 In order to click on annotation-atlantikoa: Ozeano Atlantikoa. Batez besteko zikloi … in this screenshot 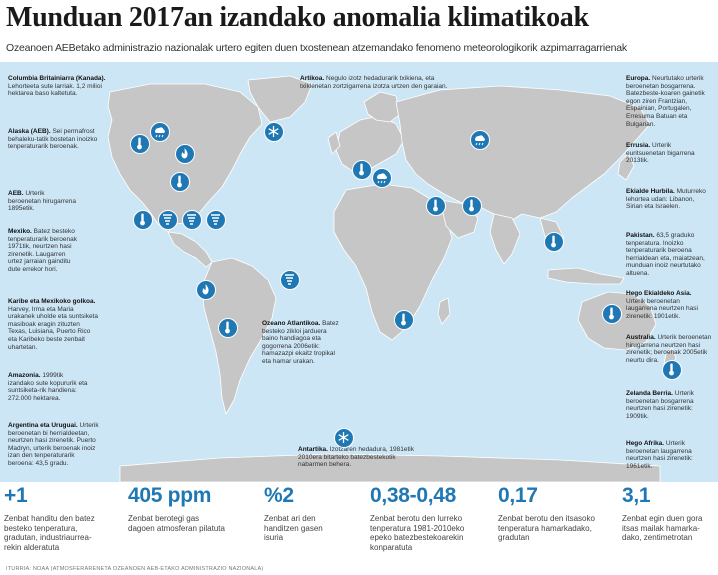, I will do `click(300, 342)`.